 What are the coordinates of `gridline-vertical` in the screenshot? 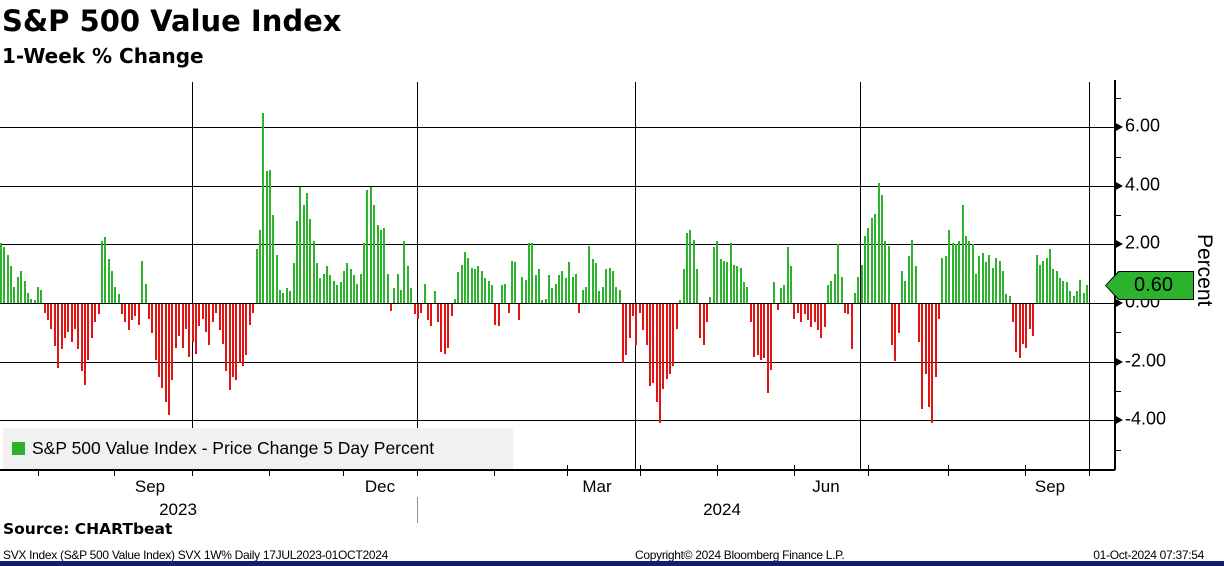 It's located at (192, 276).